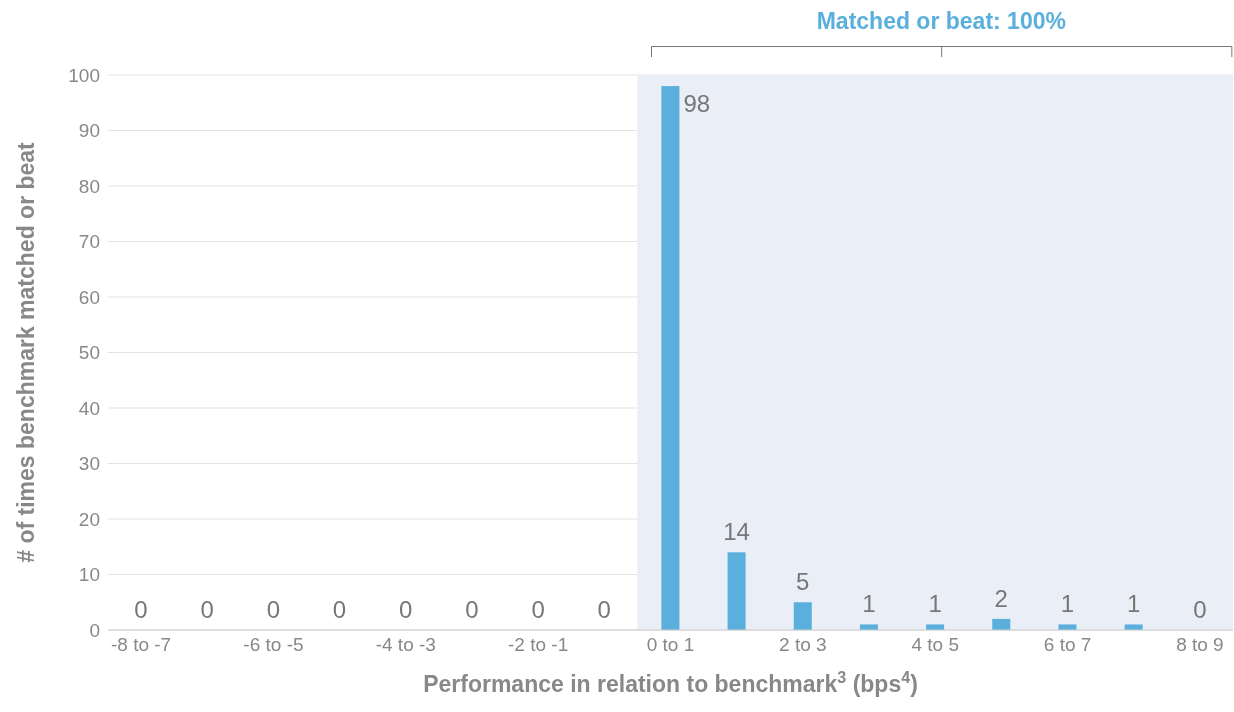  What do you see at coordinates (670, 682) in the screenshot?
I see `x-axis-title: Performance in relation to benchmark$^{3}$ (bps$^{4}$)` at bounding box center [670, 682].